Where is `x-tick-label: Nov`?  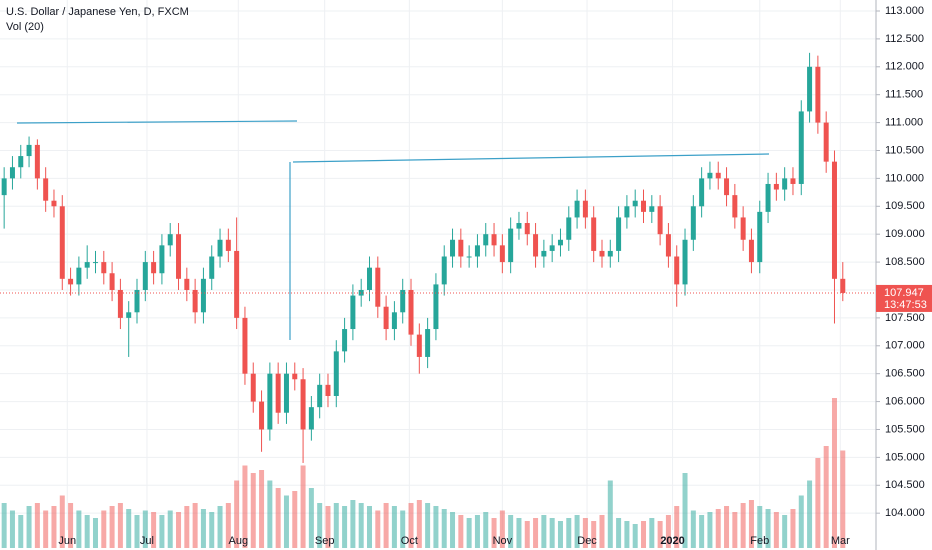 x-tick-label: Nov is located at coordinates (503, 541).